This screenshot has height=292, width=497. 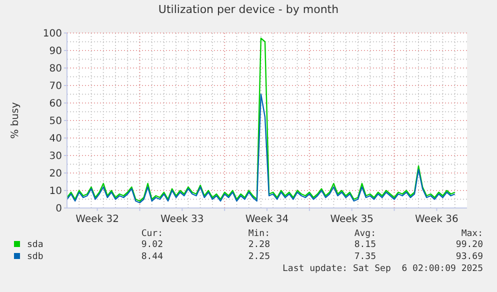 What do you see at coordinates (52, 34) in the screenshot?
I see `y-tick-label: 100` at bounding box center [52, 34].